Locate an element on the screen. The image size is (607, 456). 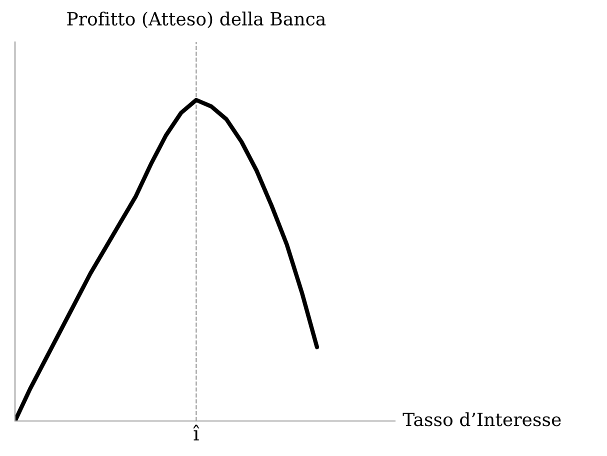
text: î is located at coordinates (196, 432).